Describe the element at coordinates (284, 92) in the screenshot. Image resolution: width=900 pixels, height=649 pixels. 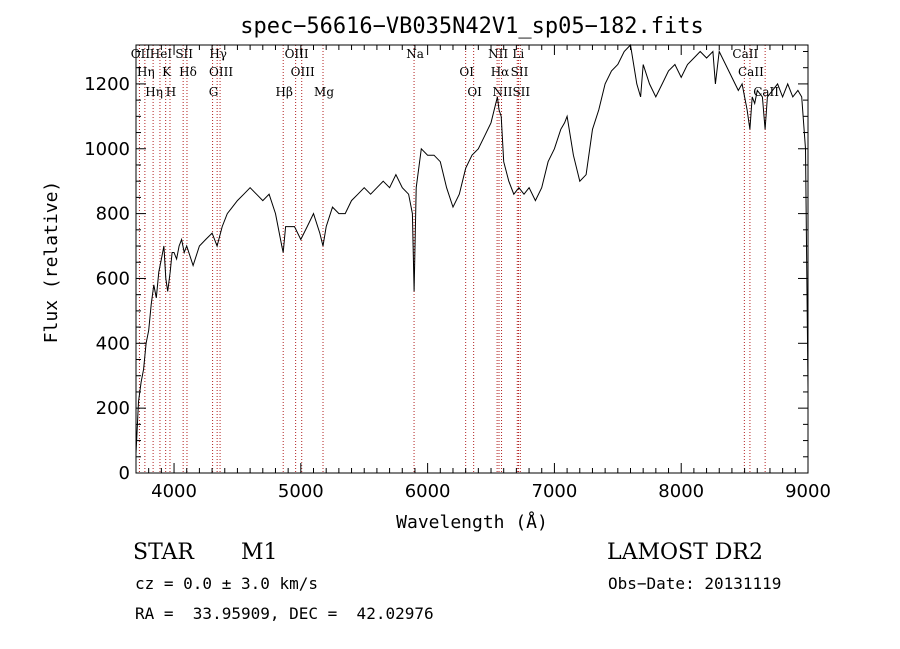
I see `line-label: Hβ` at that location.